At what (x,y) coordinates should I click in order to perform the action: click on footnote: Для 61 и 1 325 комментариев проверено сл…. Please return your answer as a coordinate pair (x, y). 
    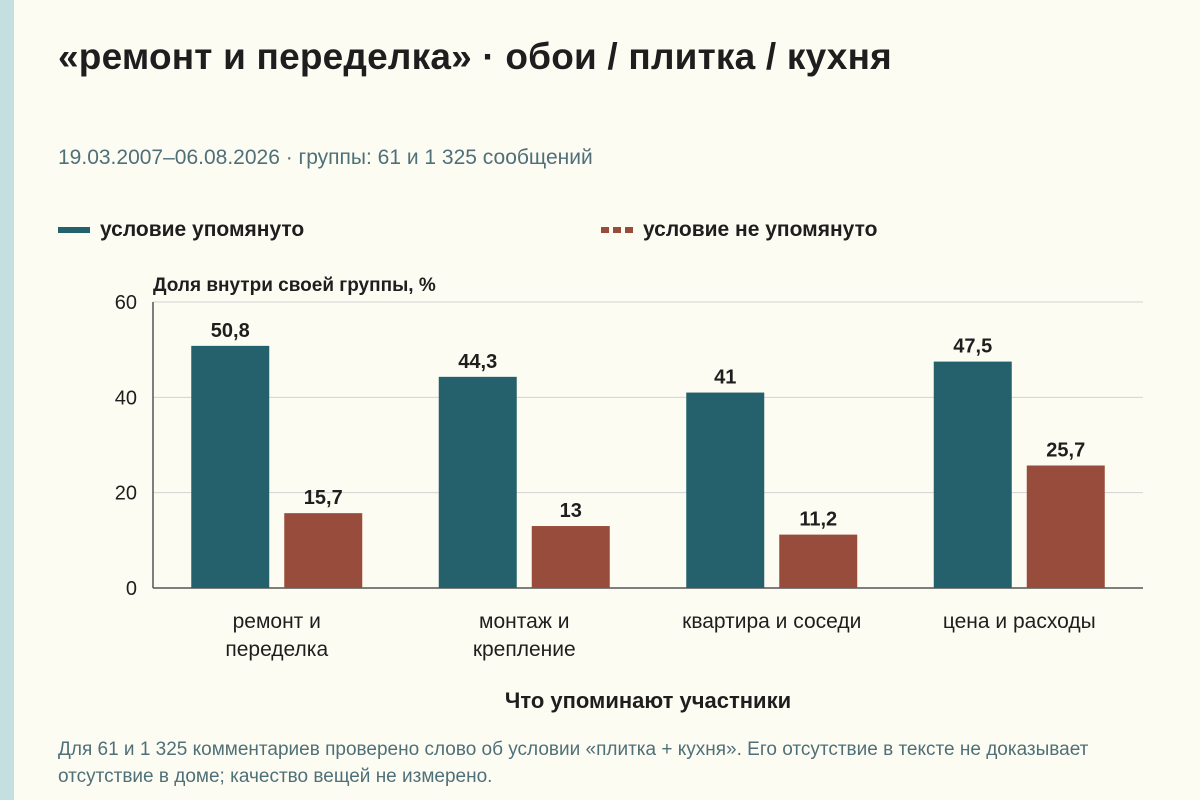
    Looking at the image, I should click on (573, 763).